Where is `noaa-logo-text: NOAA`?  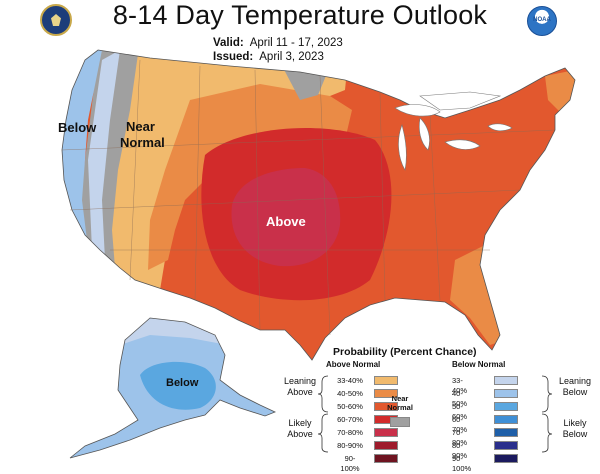
noaa-logo-text: NOAA is located at coordinates (542, 20).